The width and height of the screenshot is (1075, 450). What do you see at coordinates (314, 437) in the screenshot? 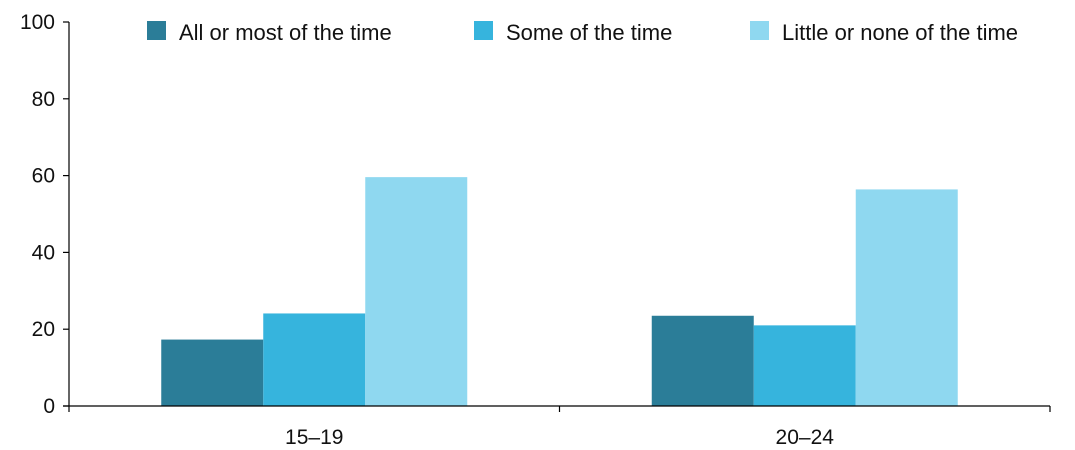
I see `x-category-label: 15–19` at bounding box center [314, 437].